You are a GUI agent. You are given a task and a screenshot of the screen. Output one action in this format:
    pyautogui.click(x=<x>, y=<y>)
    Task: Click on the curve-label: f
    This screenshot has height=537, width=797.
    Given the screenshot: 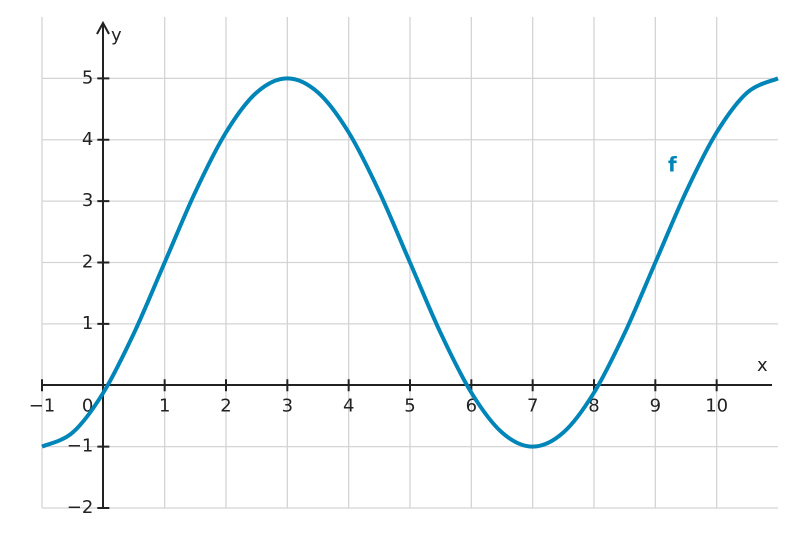 What is the action you would take?
    pyautogui.click(x=672, y=165)
    